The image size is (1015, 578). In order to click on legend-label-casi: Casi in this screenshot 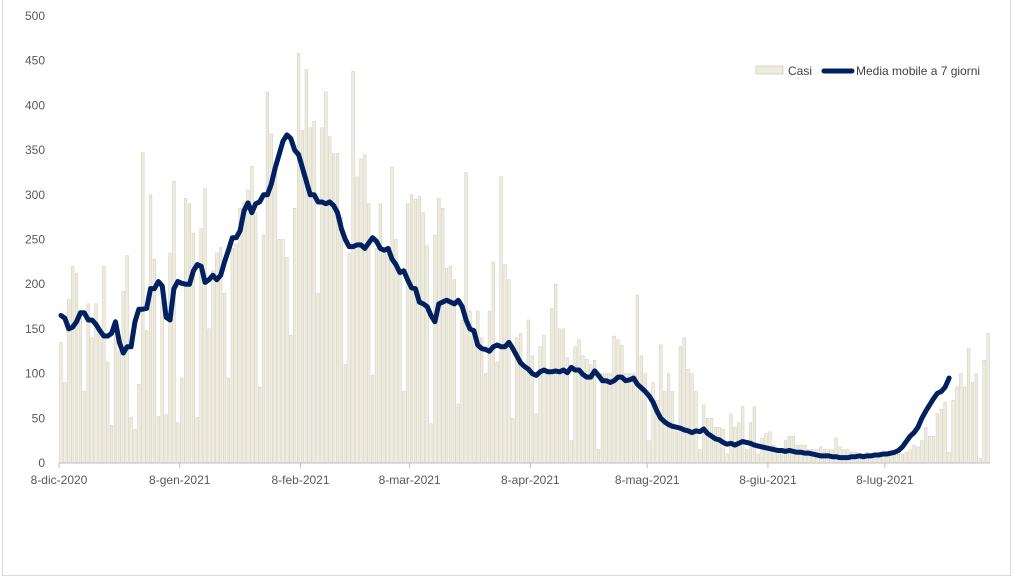, I will do `click(800, 71)`.